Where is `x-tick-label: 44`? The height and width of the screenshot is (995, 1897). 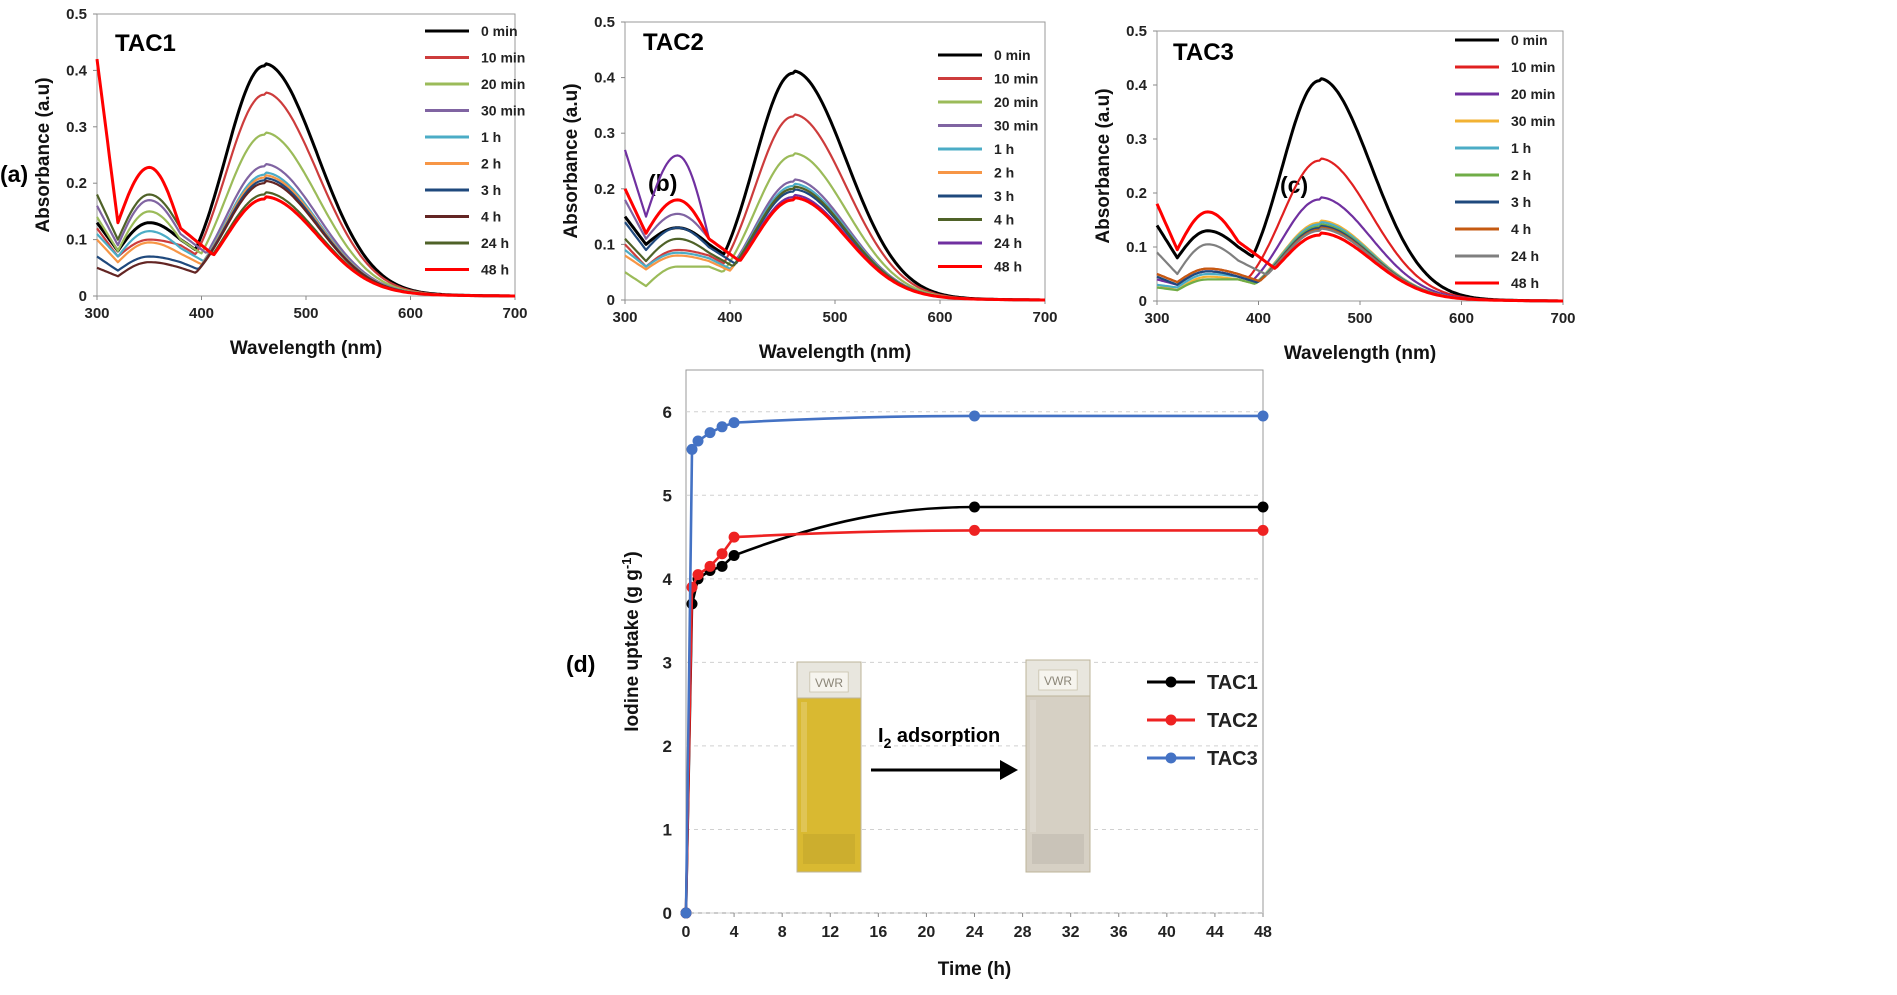 x-tick-label: 44 is located at coordinates (1215, 932).